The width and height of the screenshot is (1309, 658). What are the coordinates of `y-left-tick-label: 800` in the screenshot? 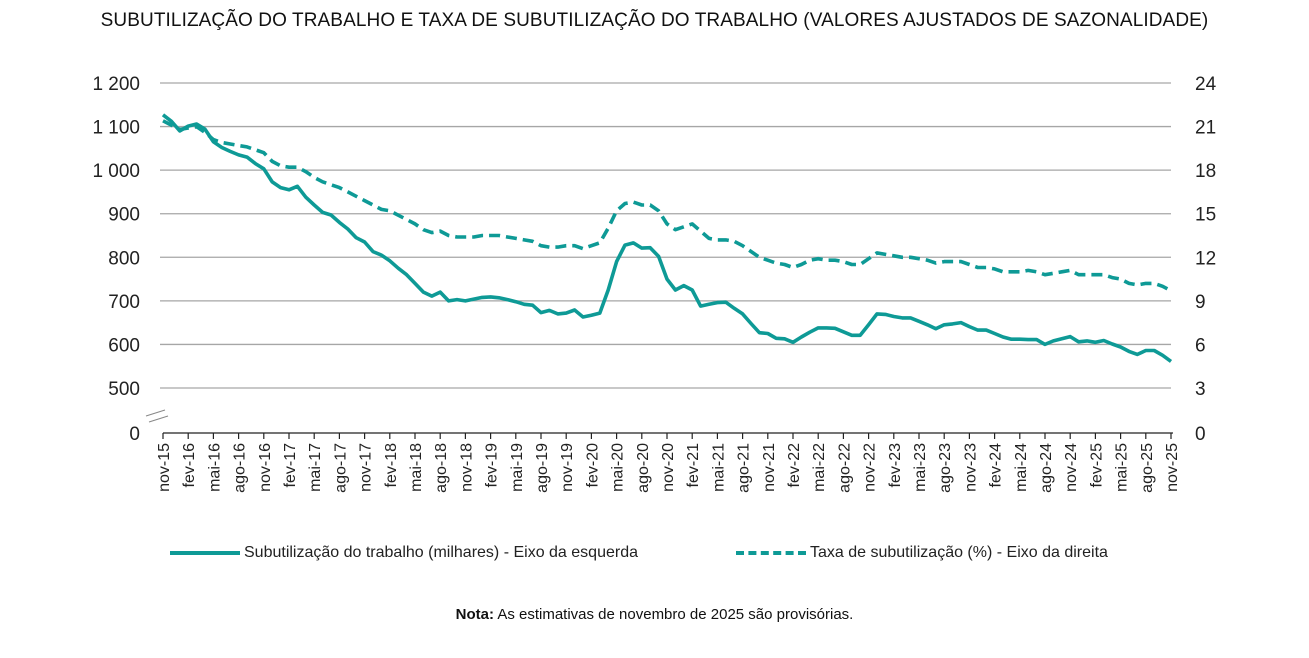 It's located at (124, 258).